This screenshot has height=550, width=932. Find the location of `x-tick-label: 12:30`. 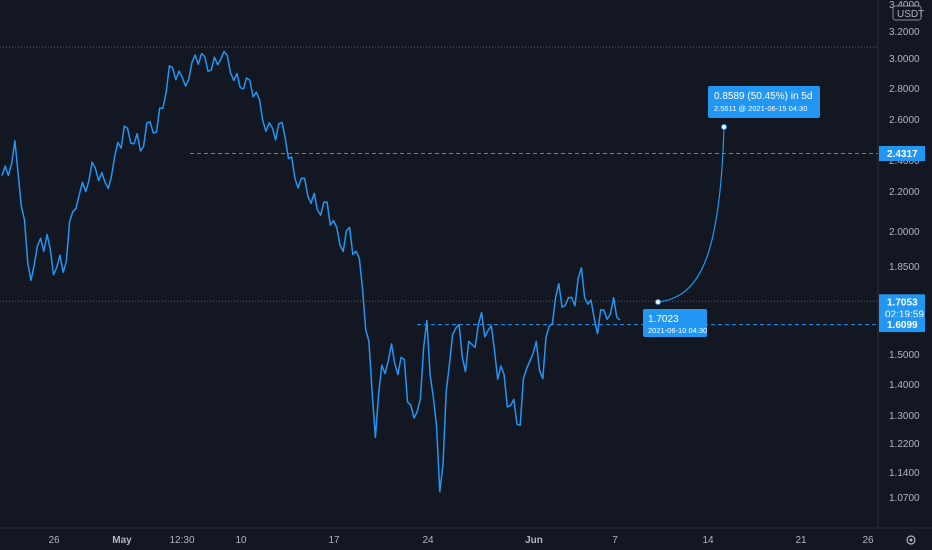

x-tick-label: 12:30 is located at coordinates (181, 540).